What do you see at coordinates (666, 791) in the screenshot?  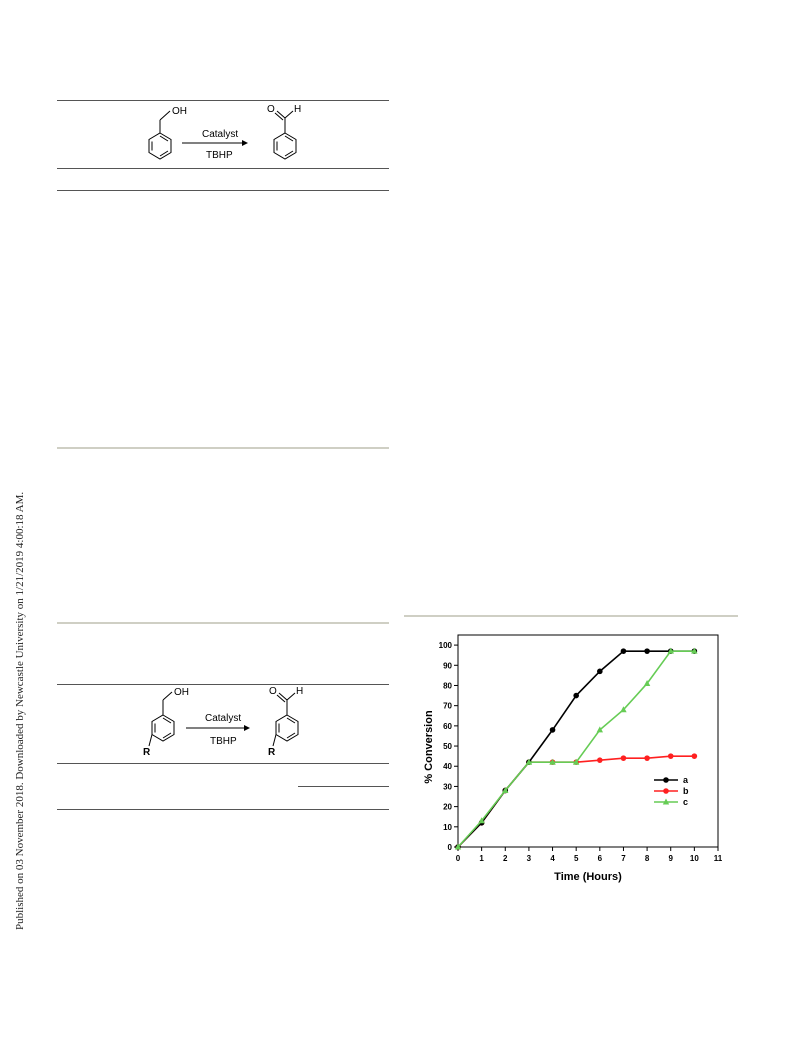 I see `legend-marker-b` at bounding box center [666, 791].